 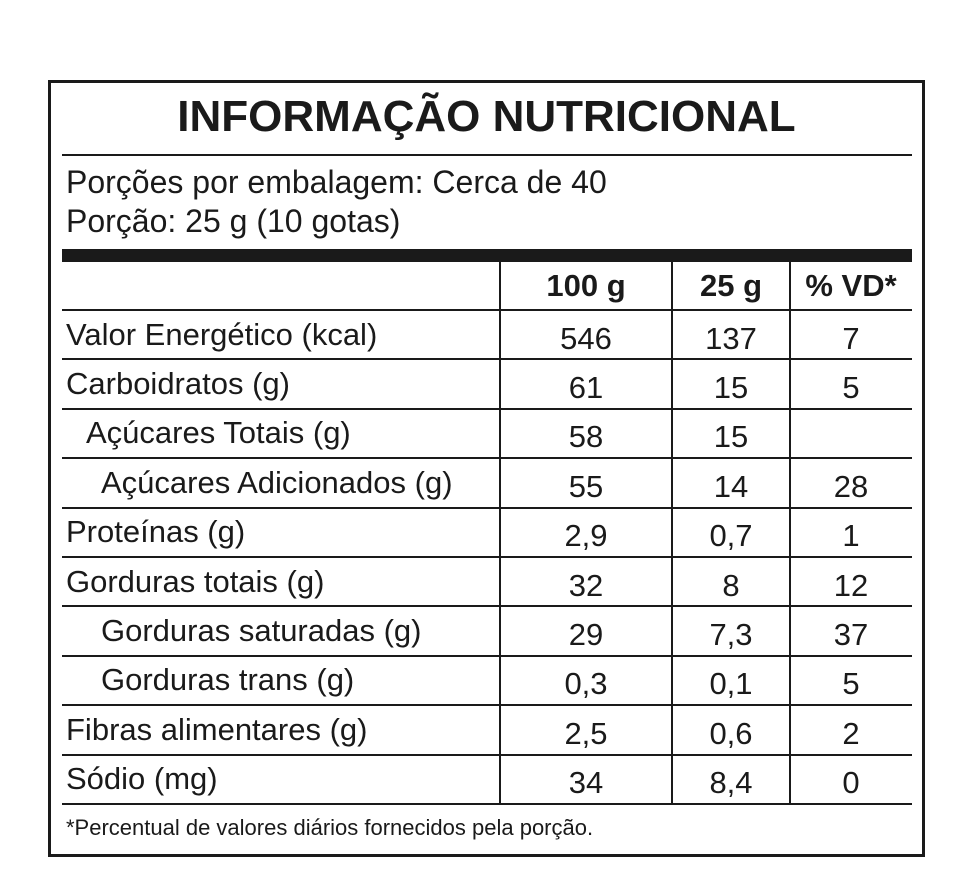 I want to click on title: INFORMAÇÃO NUTRICIONAL, so click(x=486, y=116).